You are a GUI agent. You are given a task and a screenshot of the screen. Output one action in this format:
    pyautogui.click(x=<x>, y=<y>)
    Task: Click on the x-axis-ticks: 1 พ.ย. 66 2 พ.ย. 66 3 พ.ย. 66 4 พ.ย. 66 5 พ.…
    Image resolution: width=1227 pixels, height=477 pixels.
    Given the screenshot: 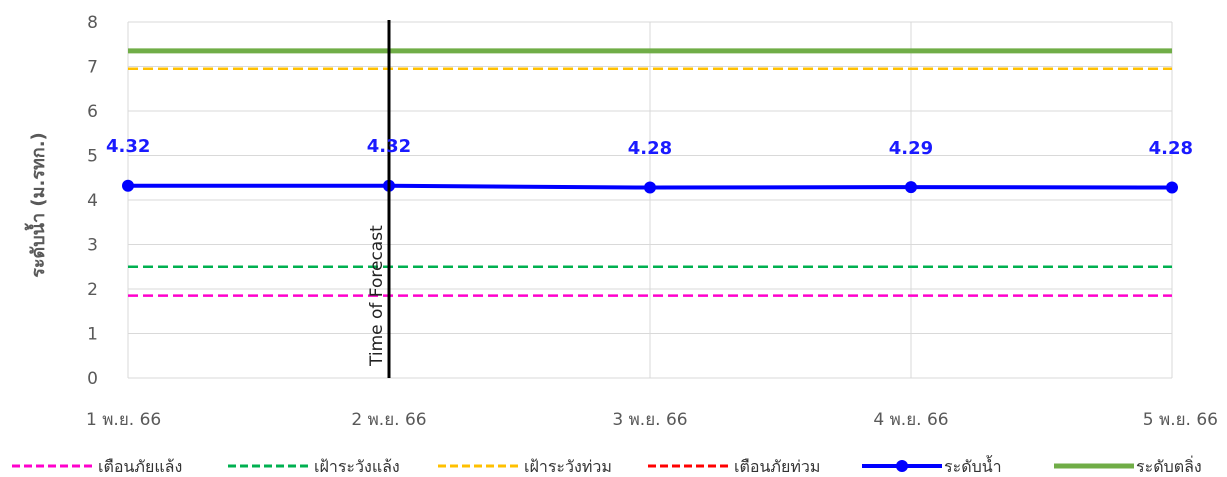 What is the action you would take?
    pyautogui.click(x=652, y=420)
    